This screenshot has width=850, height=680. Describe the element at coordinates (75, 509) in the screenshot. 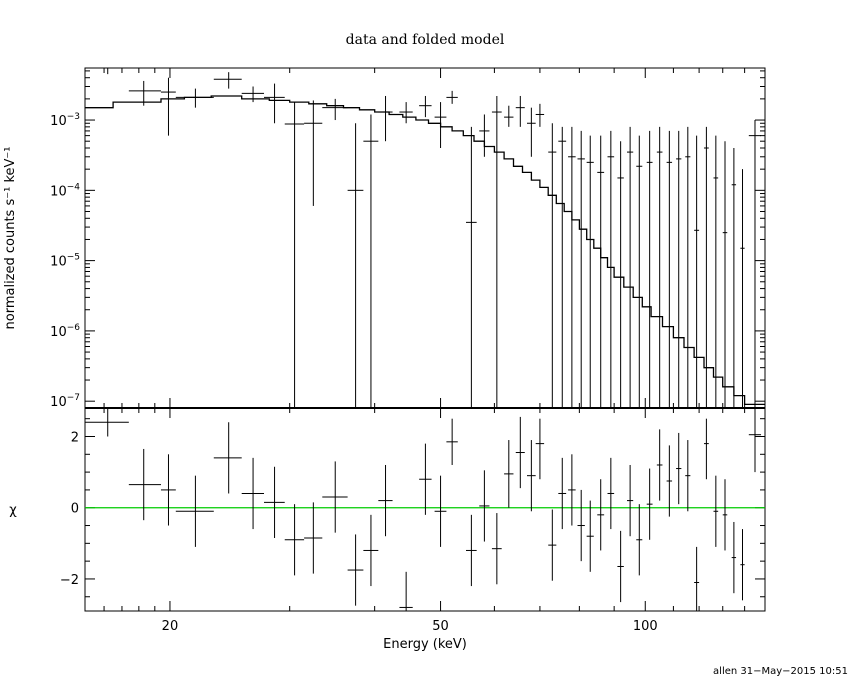

I see `y-tick-label: 0` at that location.